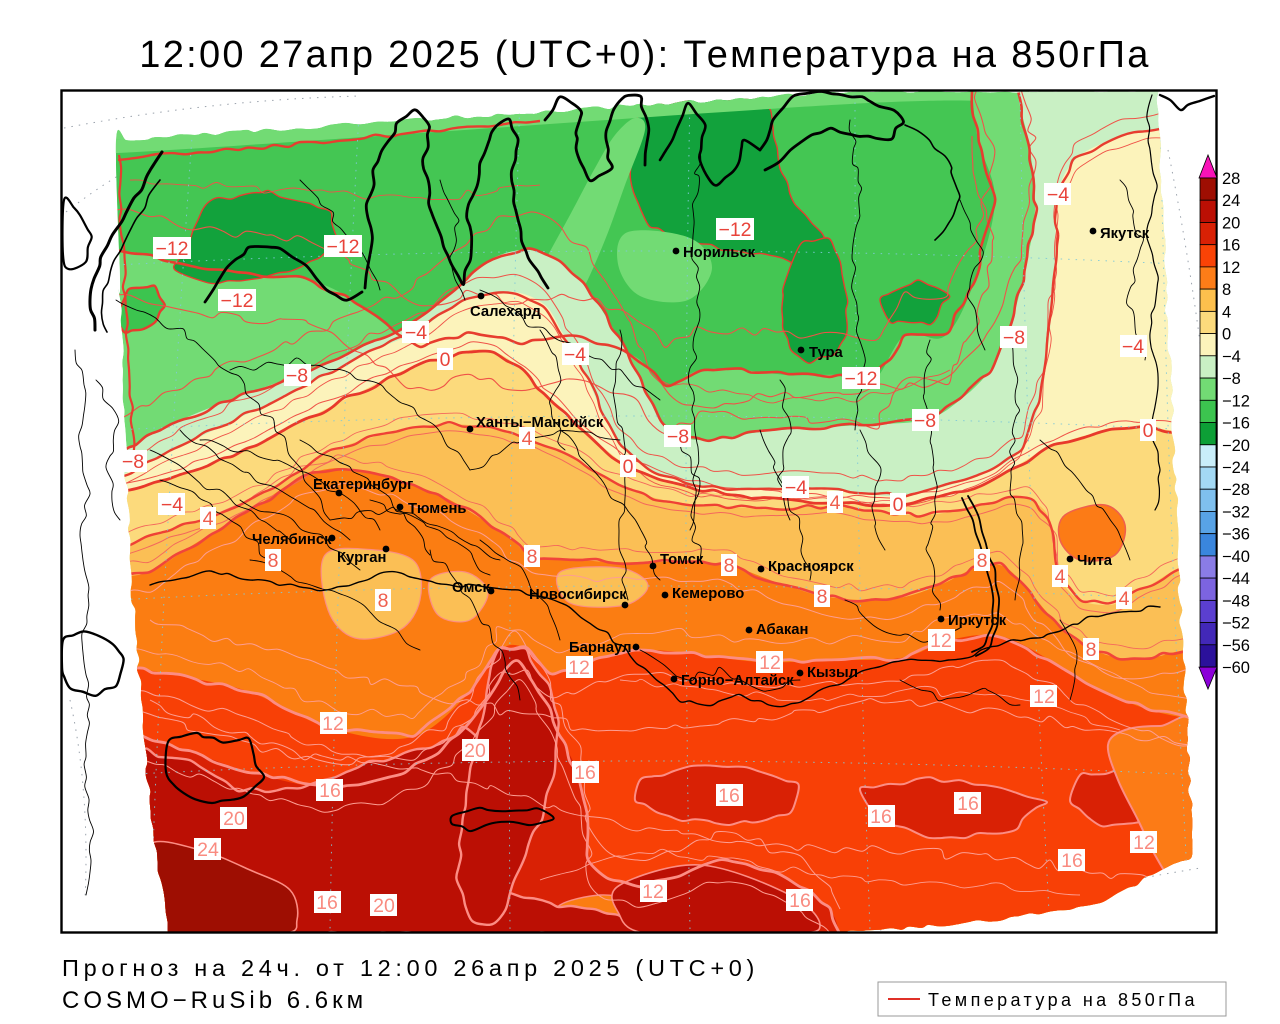 The width and height of the screenshot is (1280, 1024). Describe the element at coordinates (600, 648) in the screenshot. I see `svg-text: Барнаул` at that location.